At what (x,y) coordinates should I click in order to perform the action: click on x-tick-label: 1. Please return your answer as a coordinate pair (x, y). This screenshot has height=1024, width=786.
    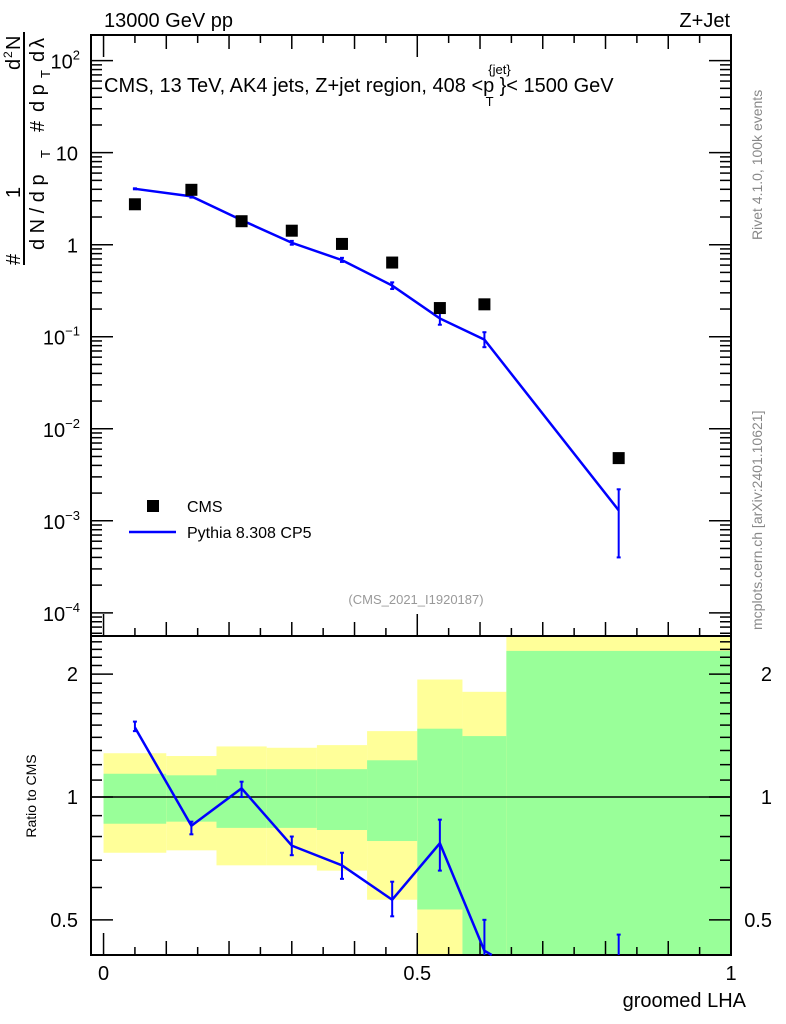
    Looking at the image, I should click on (730, 974).